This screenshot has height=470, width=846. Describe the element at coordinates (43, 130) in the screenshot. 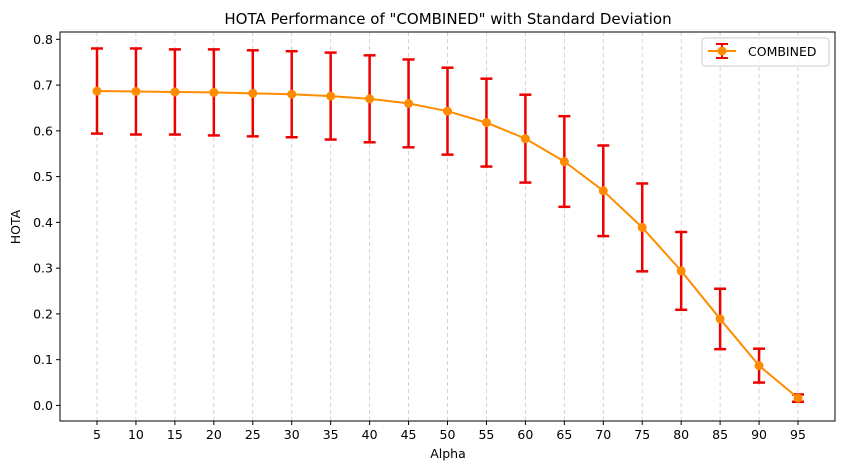

I see `y-tick-label: 0.6` at that location.